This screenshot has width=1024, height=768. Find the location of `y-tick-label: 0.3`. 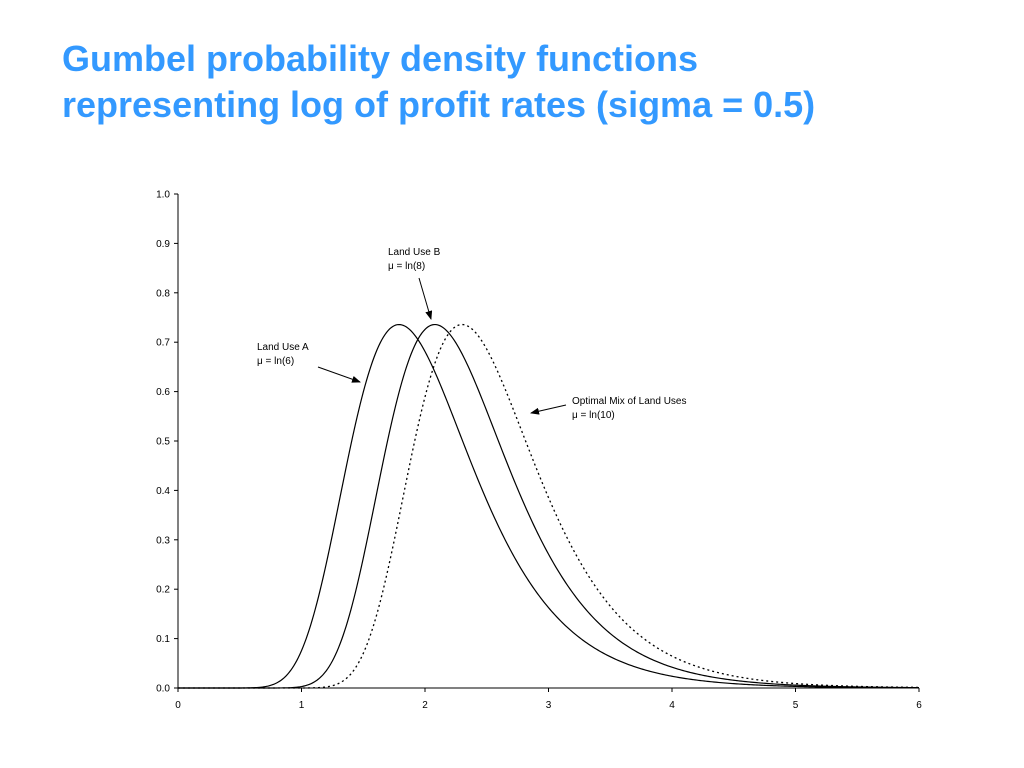

y-tick-label: 0.3 is located at coordinates (163, 540).